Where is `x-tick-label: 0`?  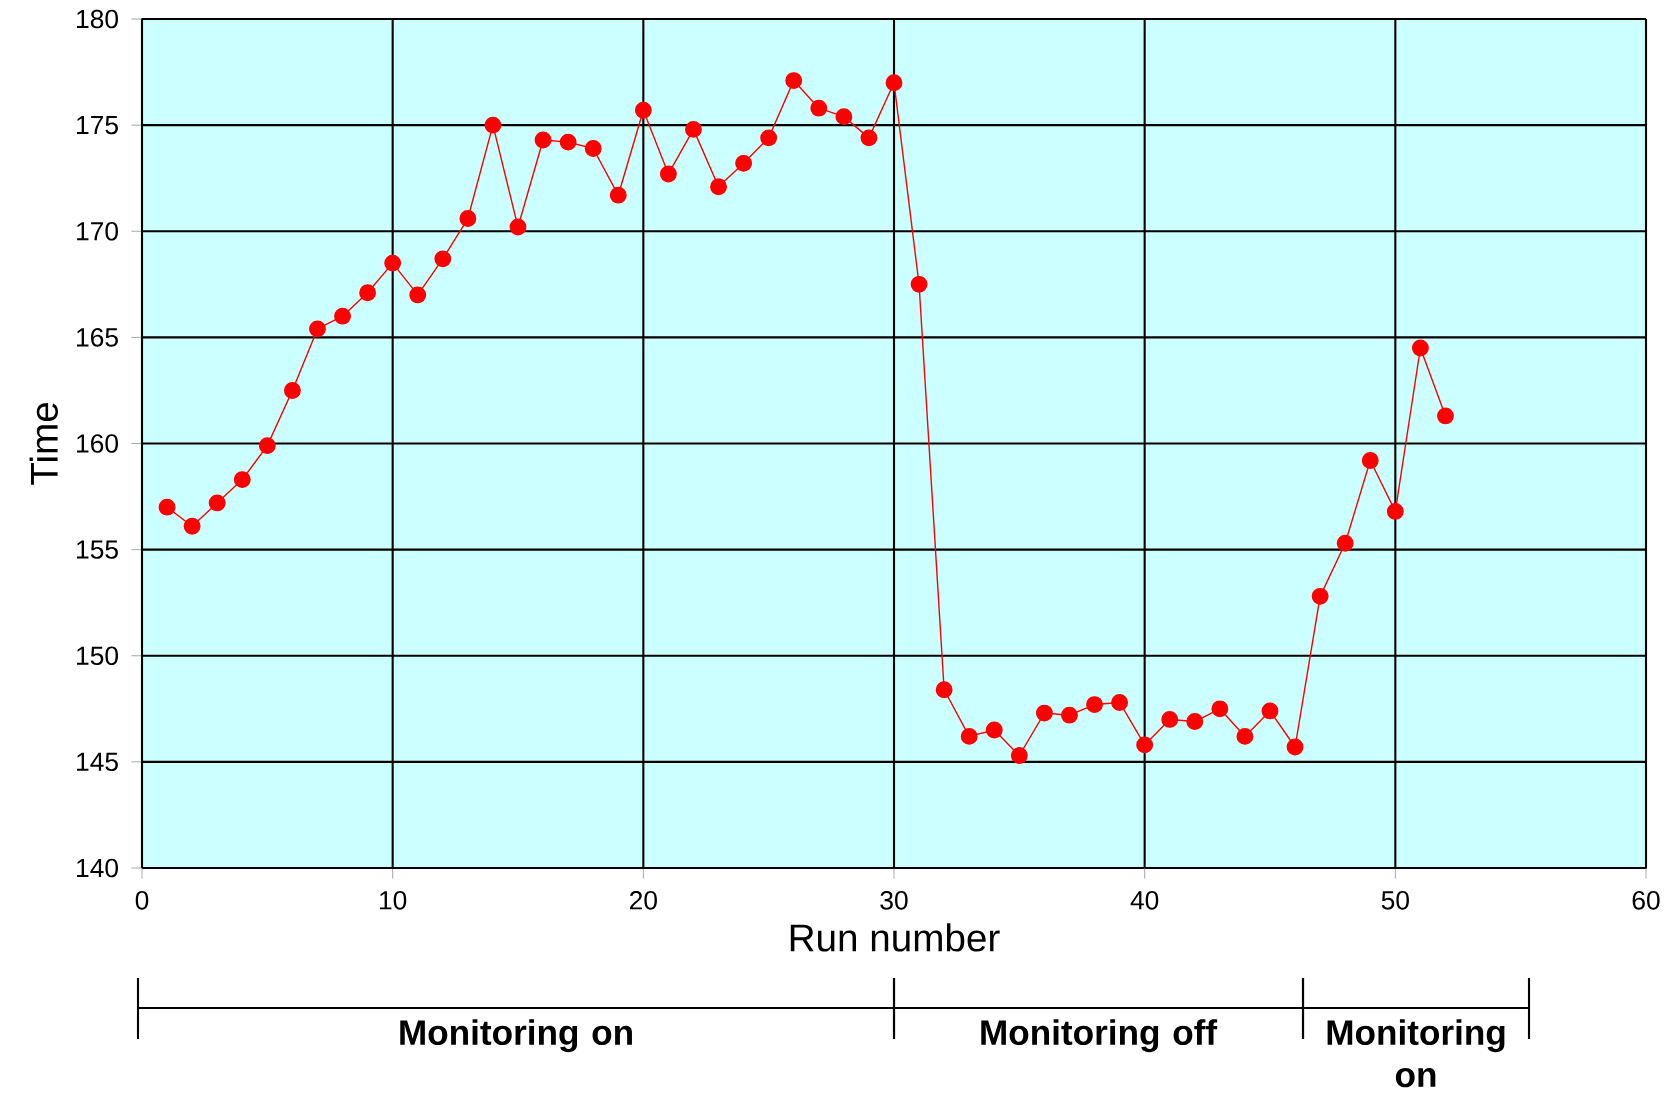
x-tick-label: 0 is located at coordinates (142, 900).